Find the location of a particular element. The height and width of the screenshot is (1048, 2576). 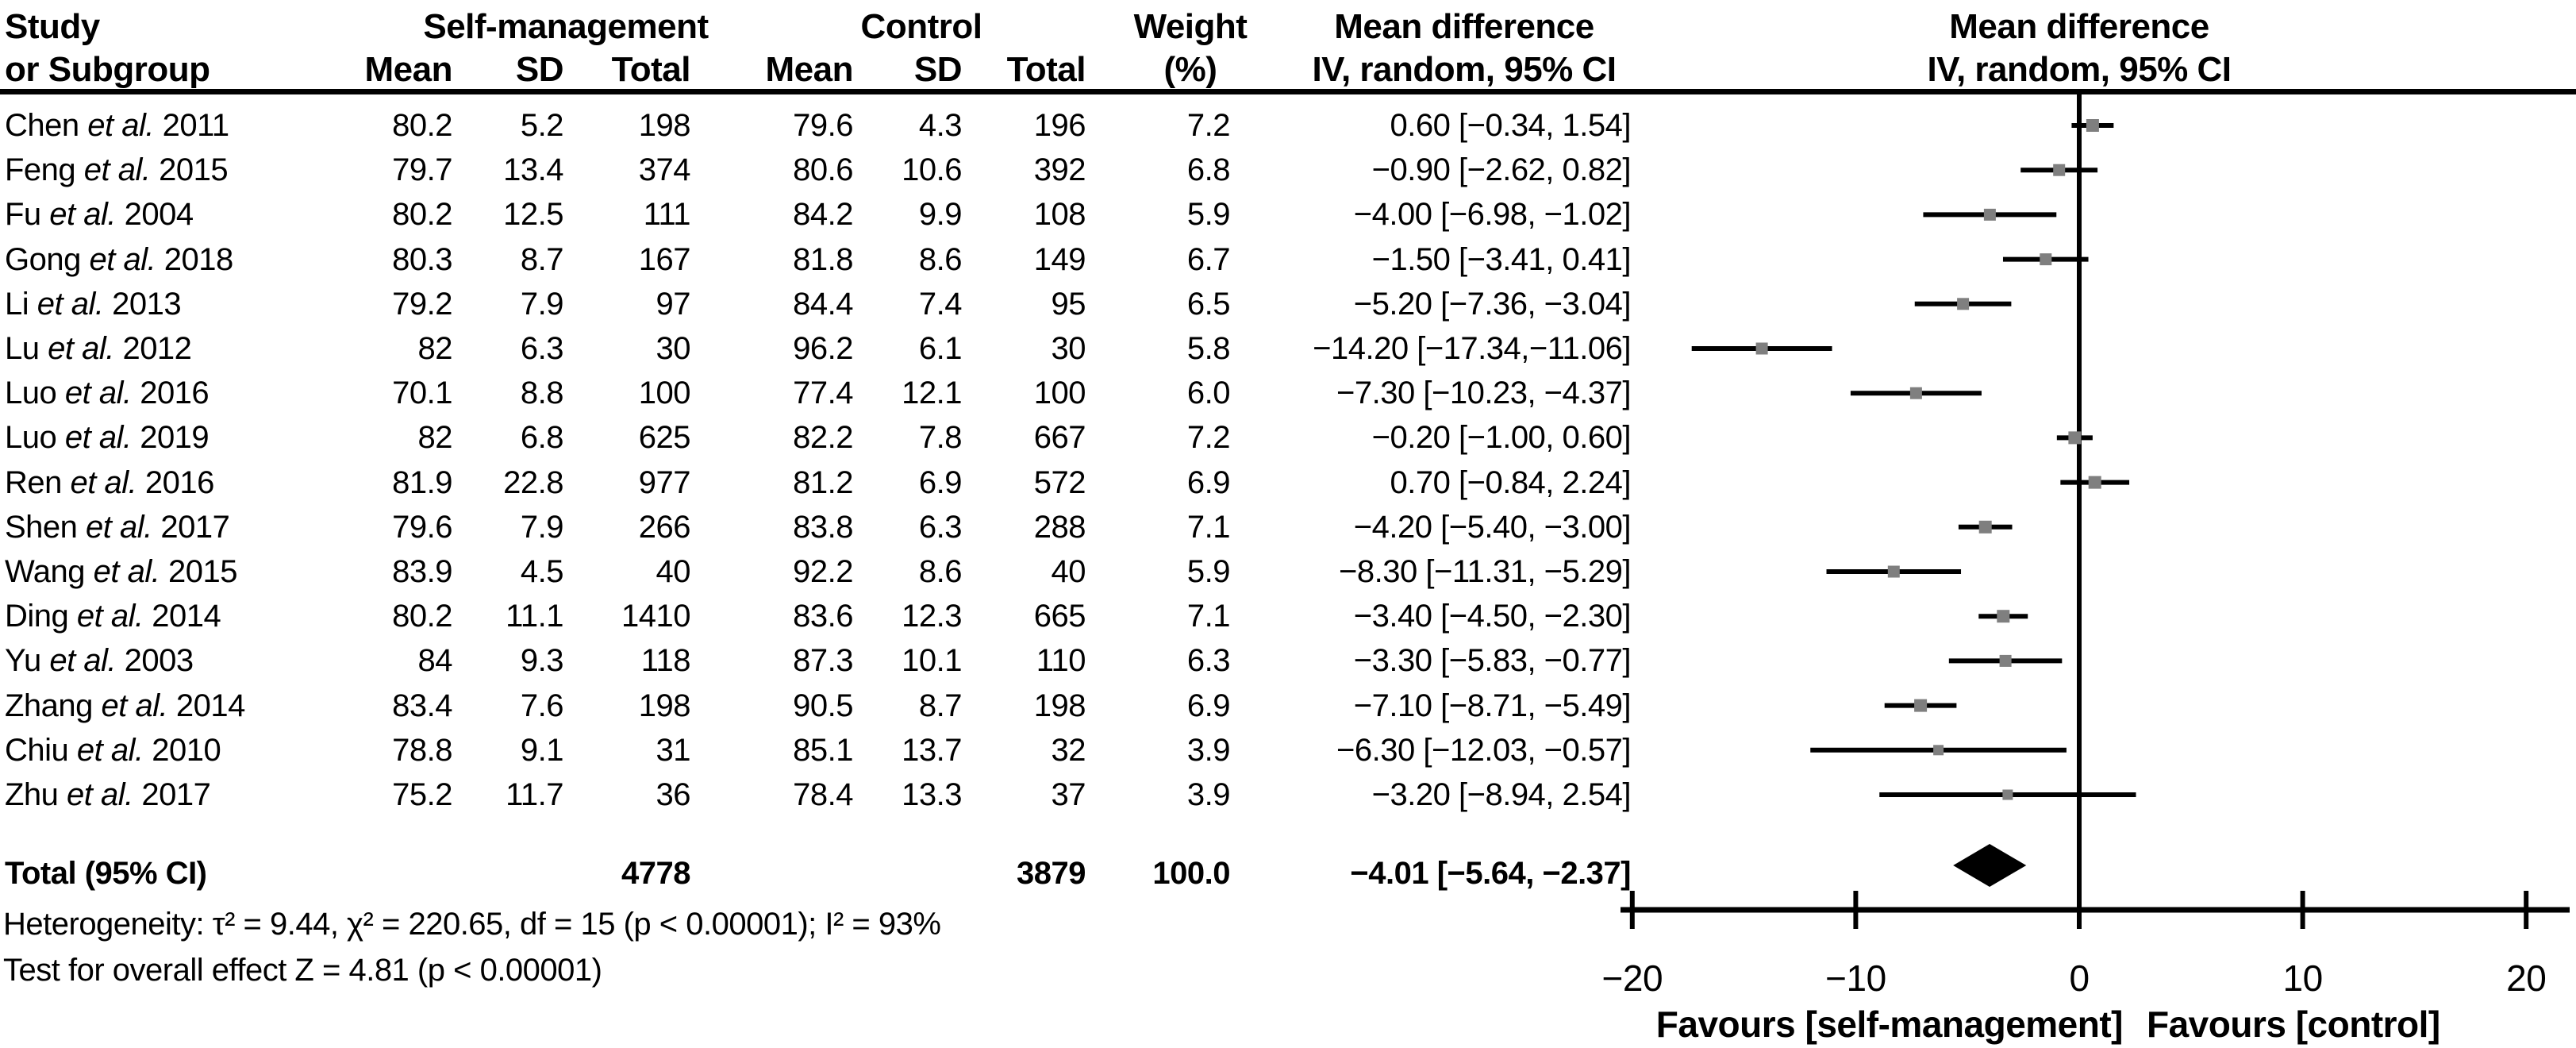

cell-weight: 5.8 is located at coordinates (1208, 348).